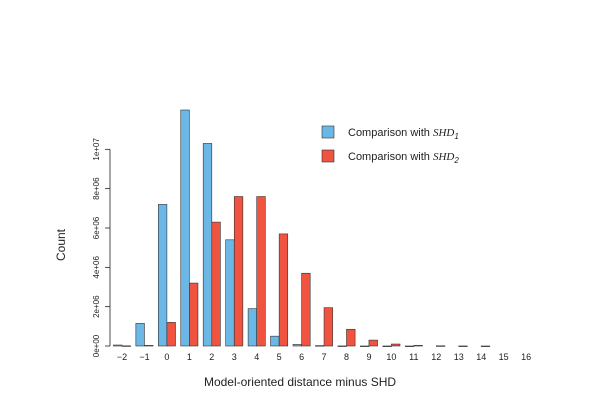 This screenshot has width=598, height=405. I want to click on x-tick-label: 13, so click(459, 357).